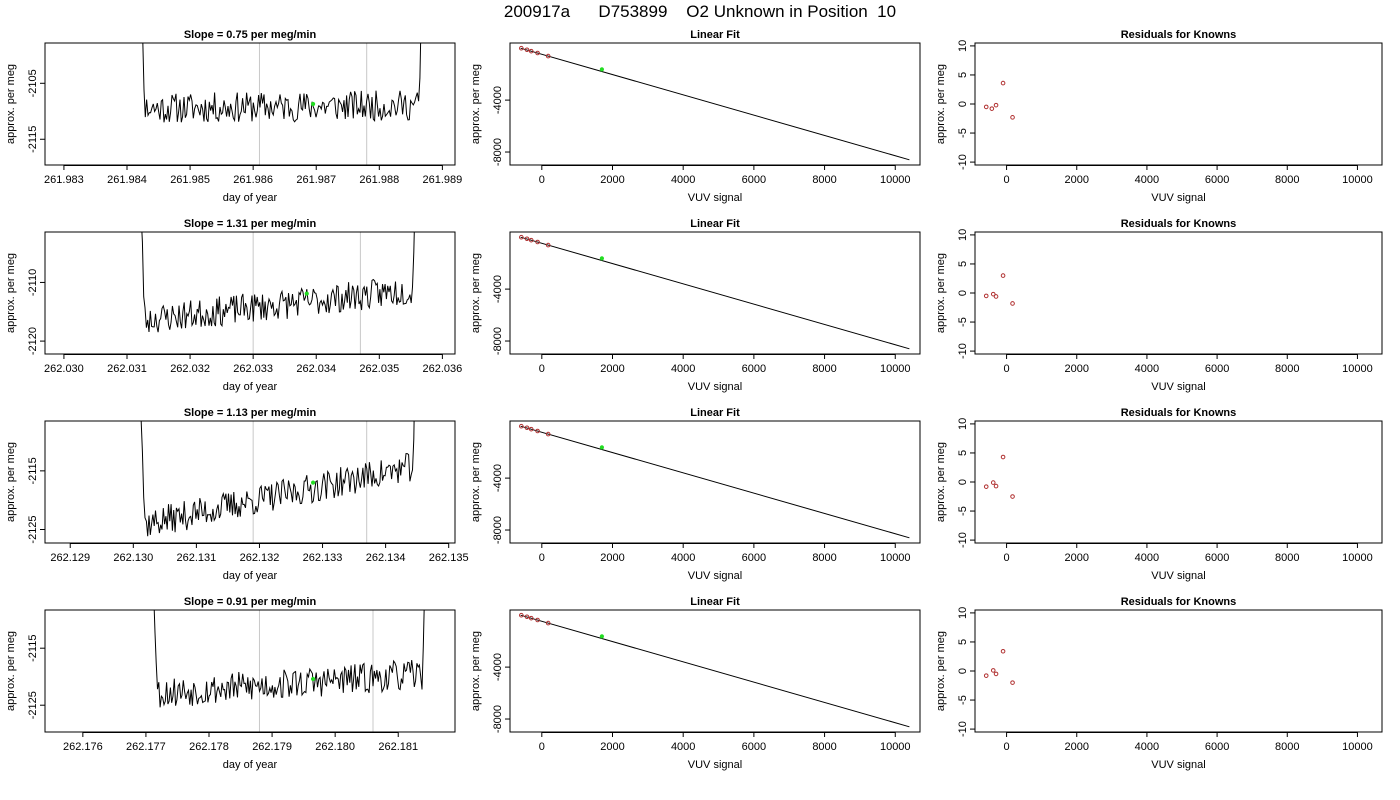 The width and height of the screenshot is (1400, 800). What do you see at coordinates (250, 198) in the screenshot?
I see `x-axis-label: day of year` at bounding box center [250, 198].